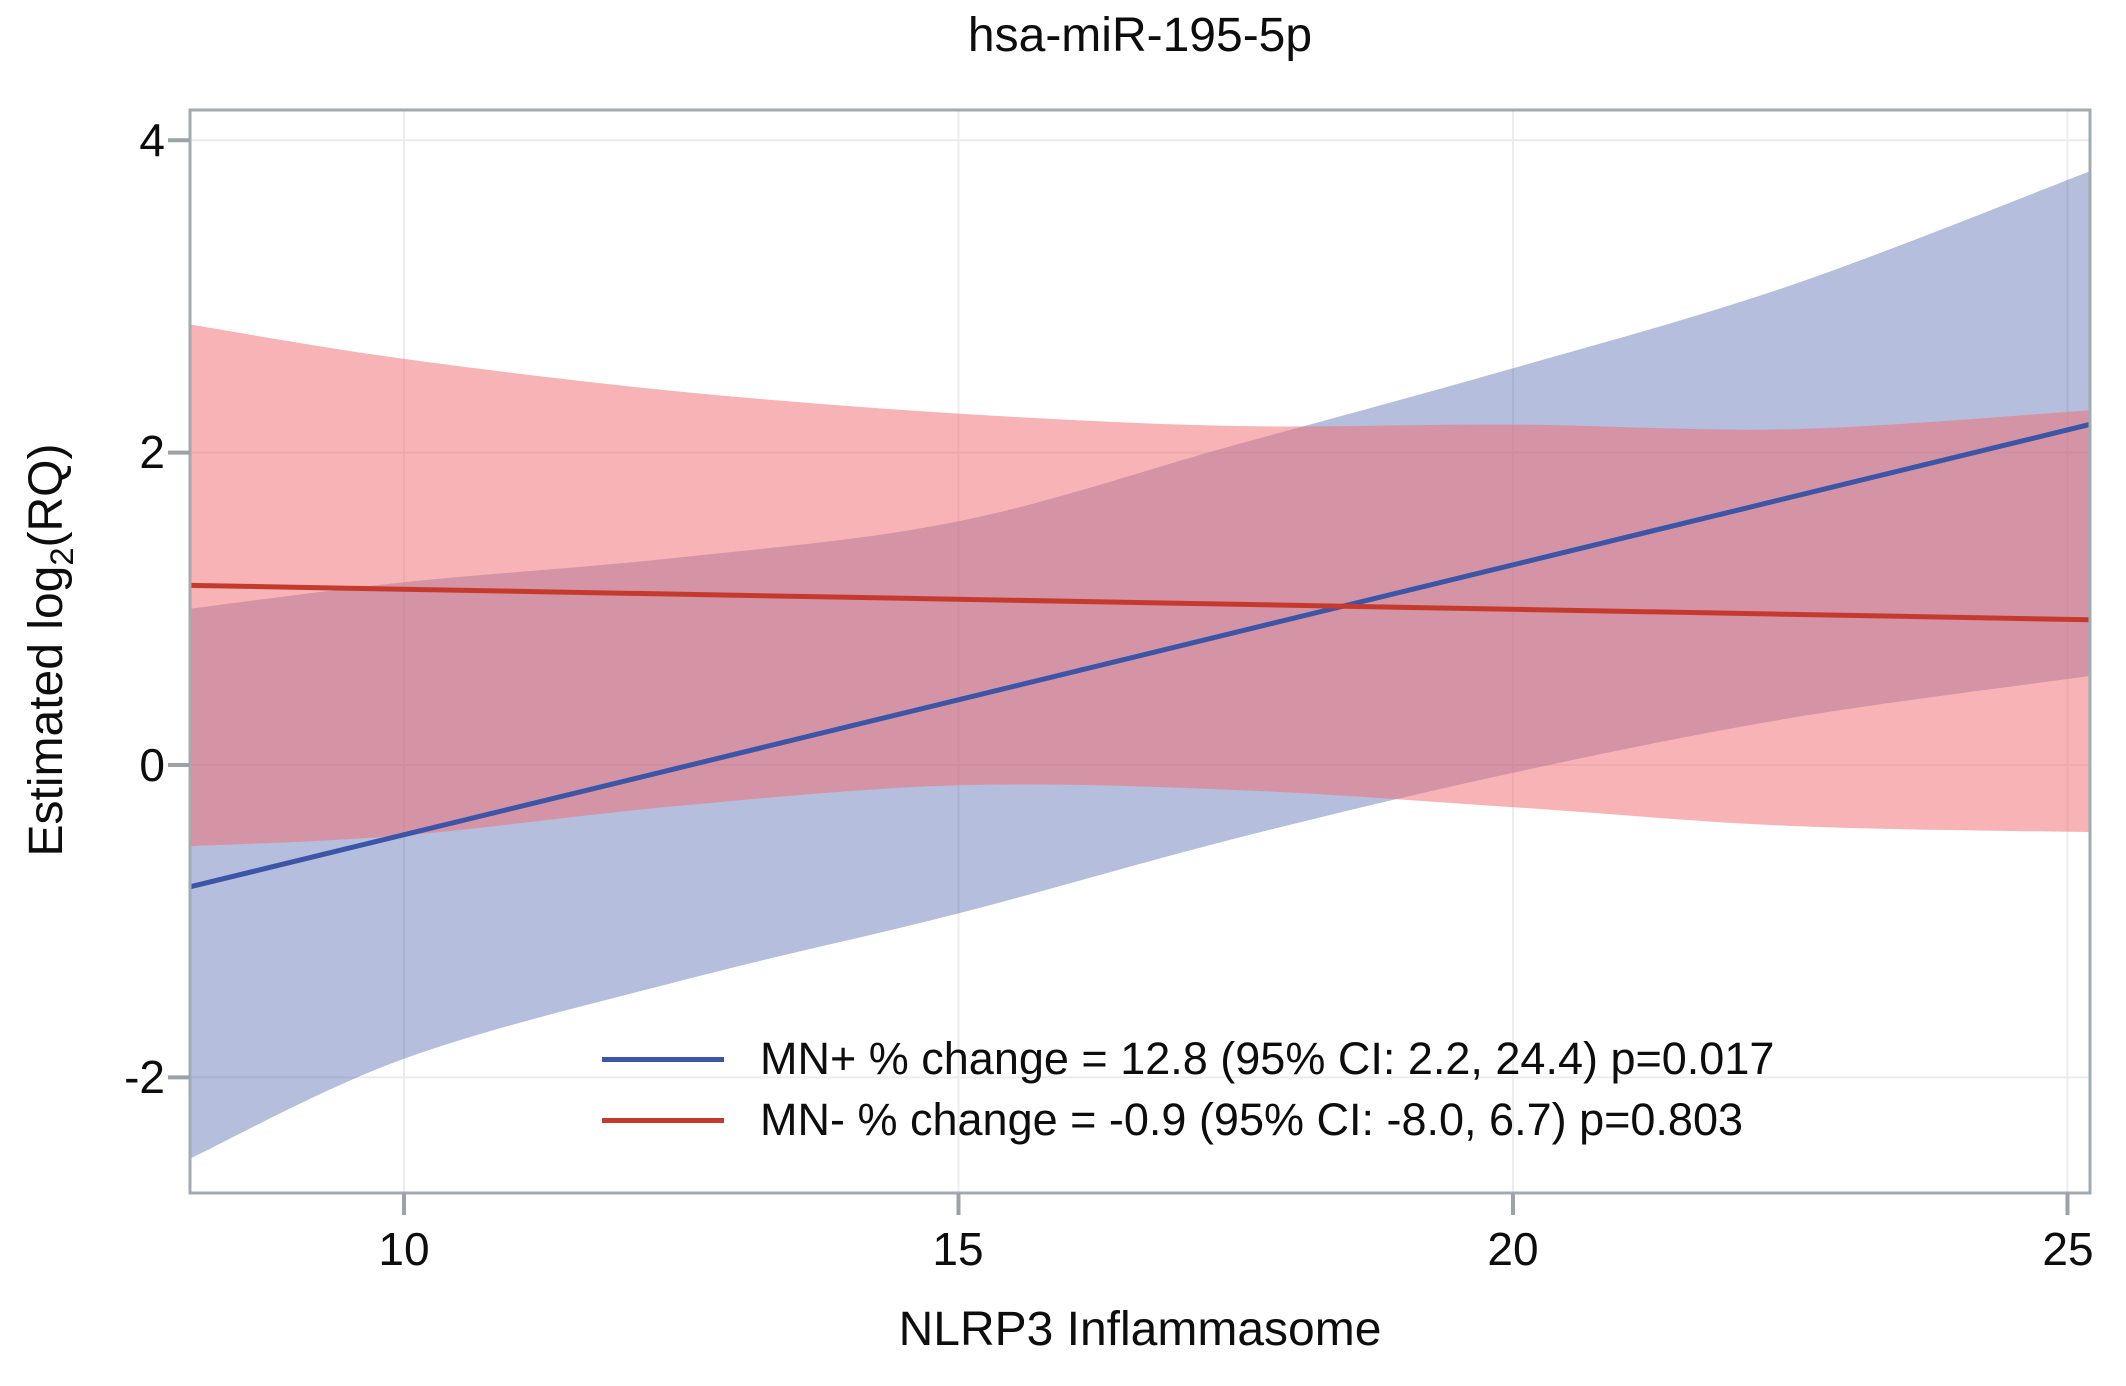 The width and height of the screenshot is (2126, 1386). What do you see at coordinates (2068, 1249) in the screenshot?
I see `x-tick-label-25: 25` at bounding box center [2068, 1249].